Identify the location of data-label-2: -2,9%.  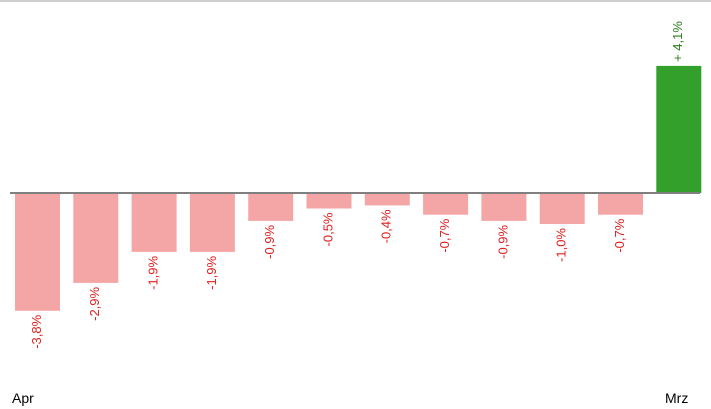
(94, 303).